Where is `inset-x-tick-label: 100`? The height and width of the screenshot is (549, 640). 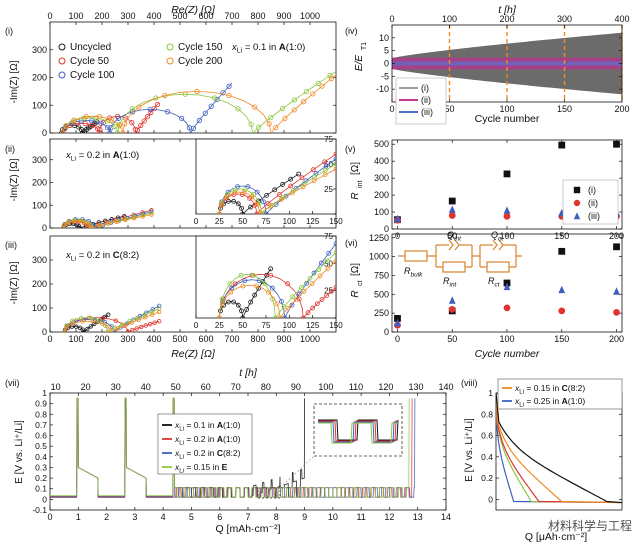 inset-x-tick-label: 100 is located at coordinates (290, 221).